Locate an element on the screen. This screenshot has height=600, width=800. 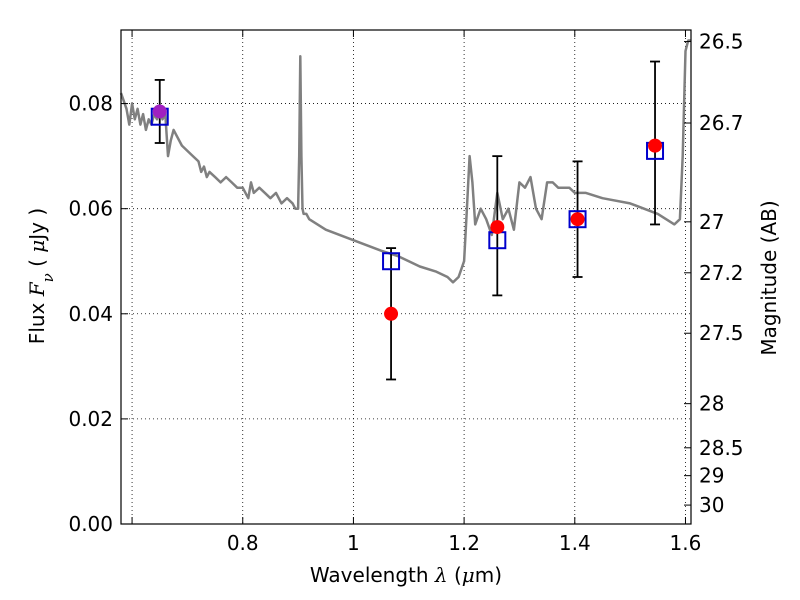
y2-axis-label: Magnitude (AB) is located at coordinates (769, 277).